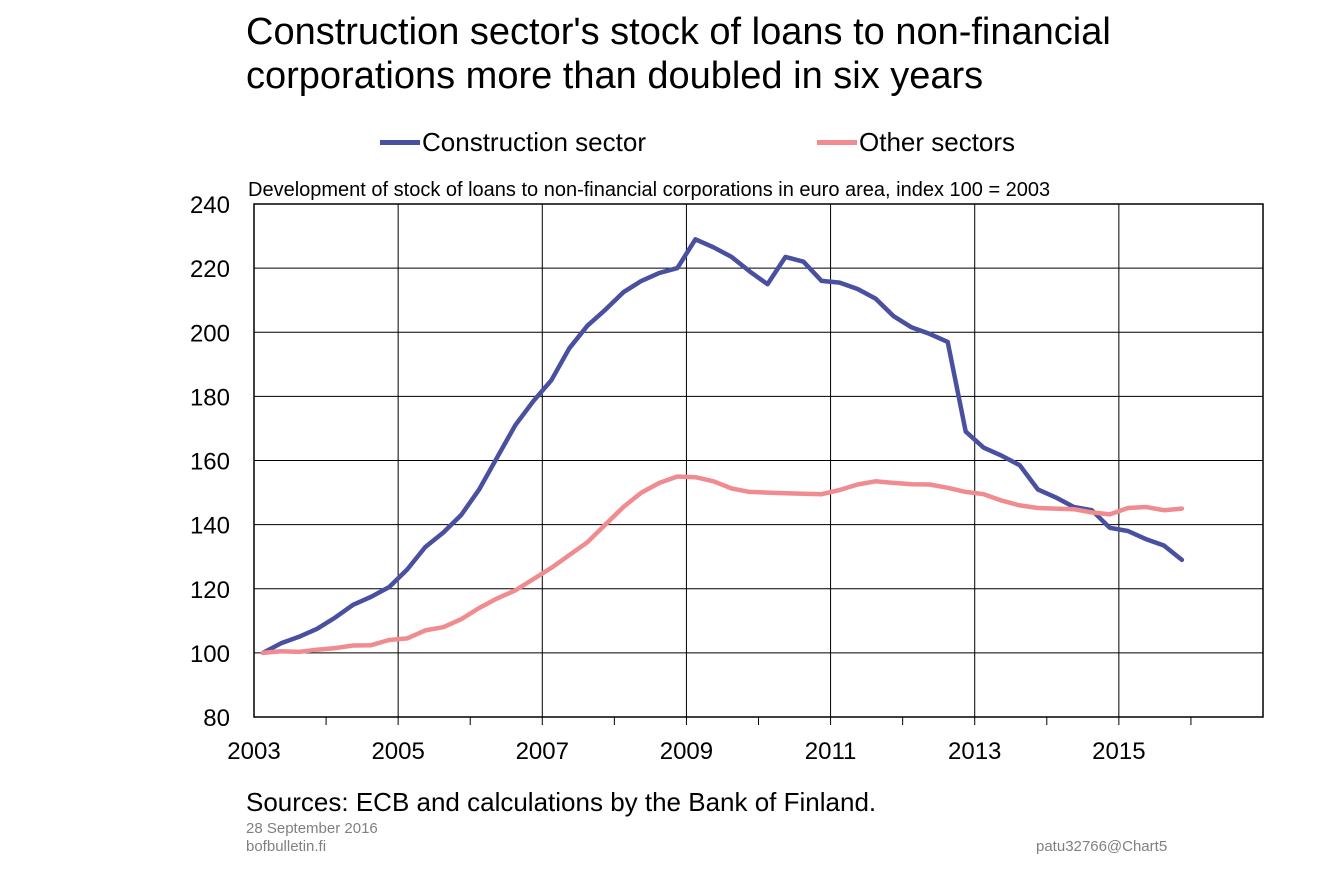 Image resolution: width=1327 pixels, height=869 pixels. I want to click on x-tick-label: 2013, so click(974, 751).